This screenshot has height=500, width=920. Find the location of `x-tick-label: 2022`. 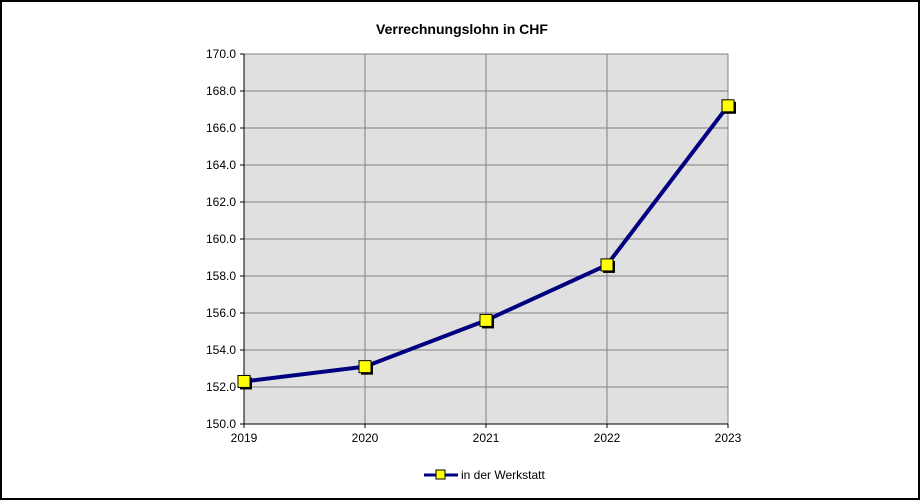

x-tick-label: 2022 is located at coordinates (607, 438).